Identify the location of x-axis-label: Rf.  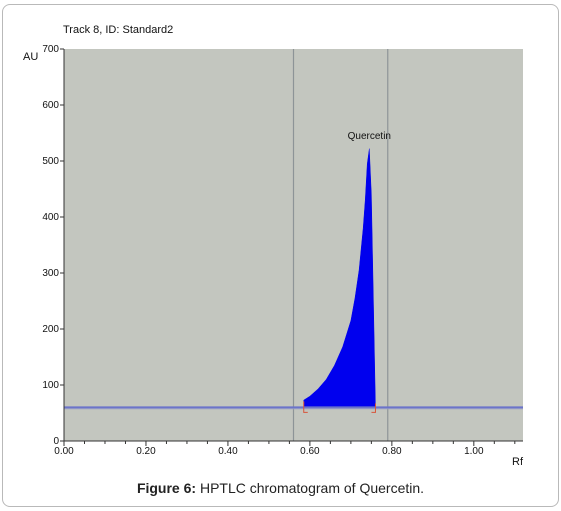
(517, 462).